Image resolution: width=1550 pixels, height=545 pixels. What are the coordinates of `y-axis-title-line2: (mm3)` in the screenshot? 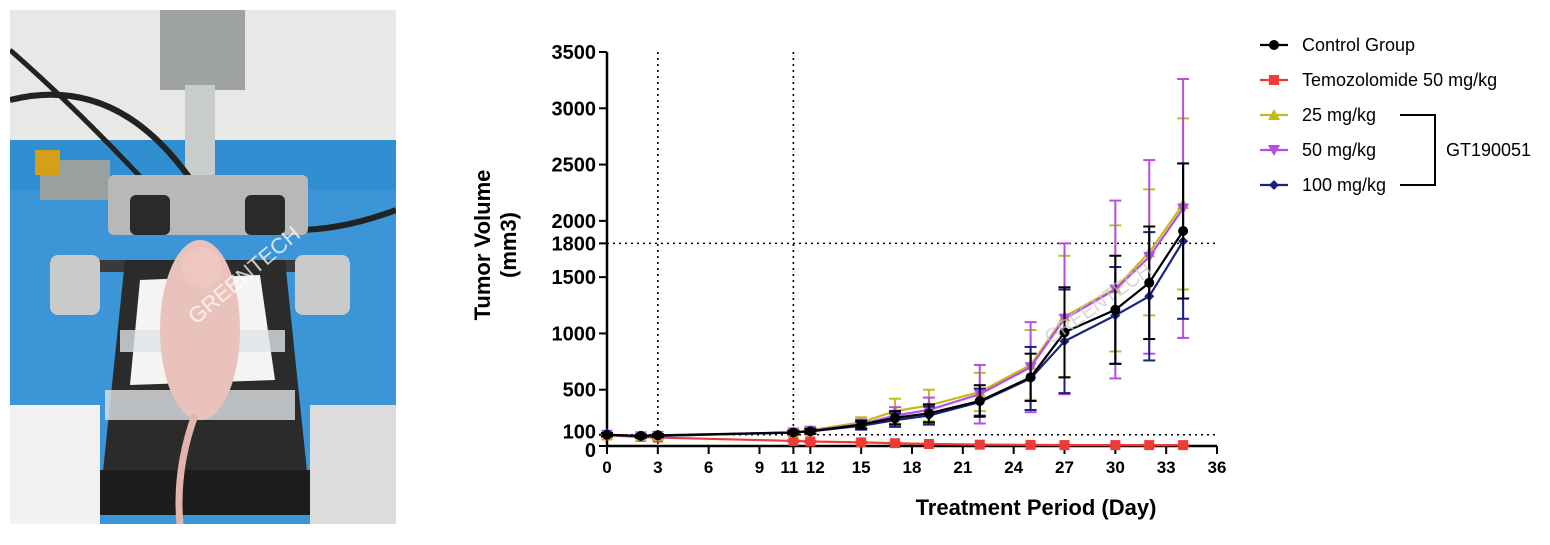 It's located at (508, 245).